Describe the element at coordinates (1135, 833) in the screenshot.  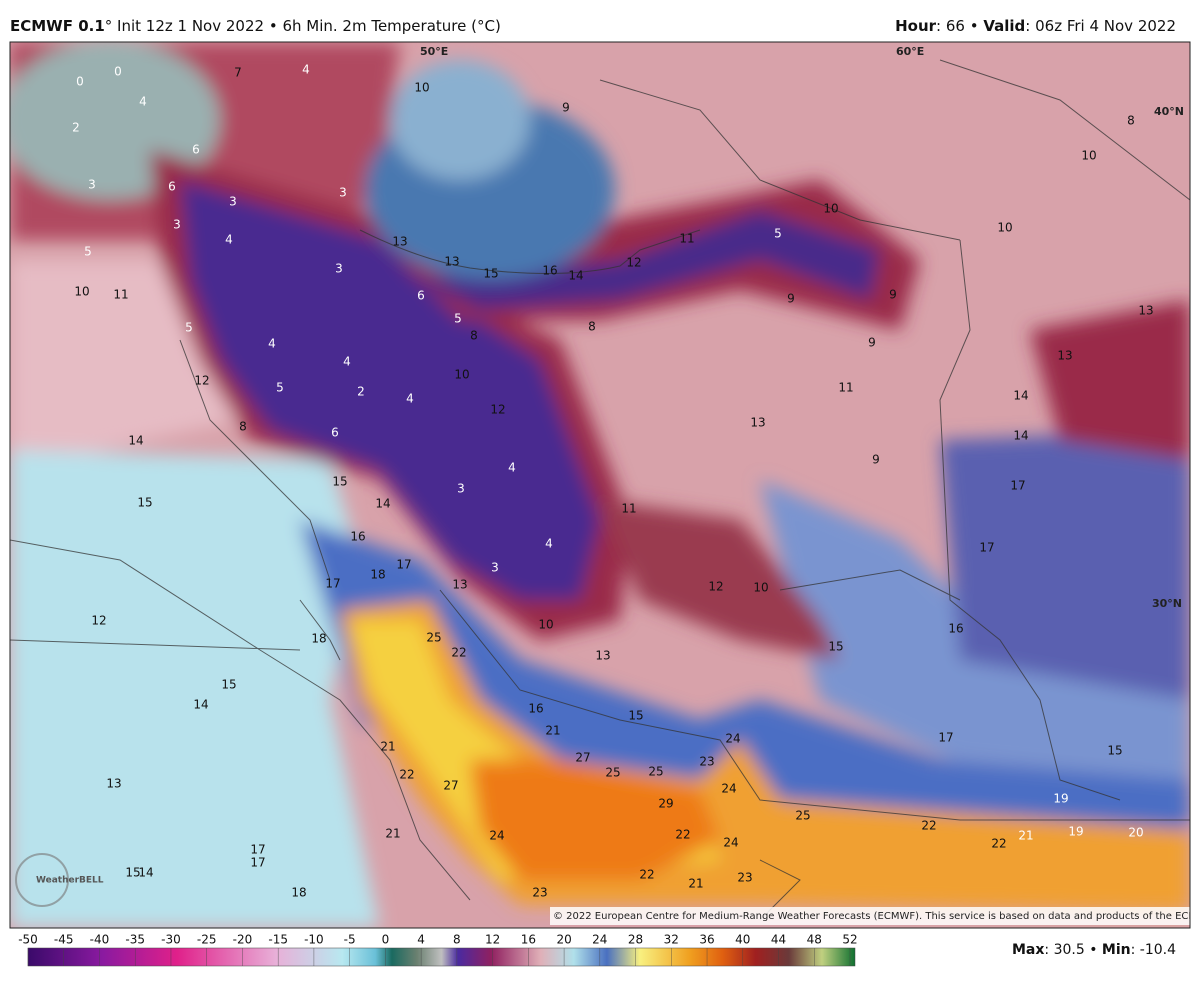
I see `map-label: 20` at that location.